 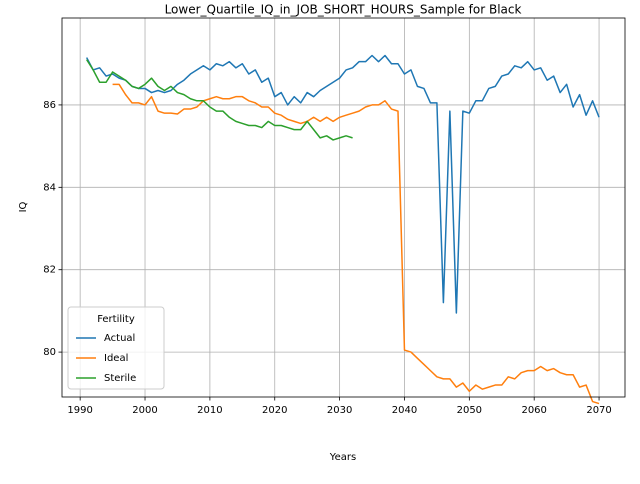 I want to click on x-tick-label: 2050, so click(x=469, y=410).